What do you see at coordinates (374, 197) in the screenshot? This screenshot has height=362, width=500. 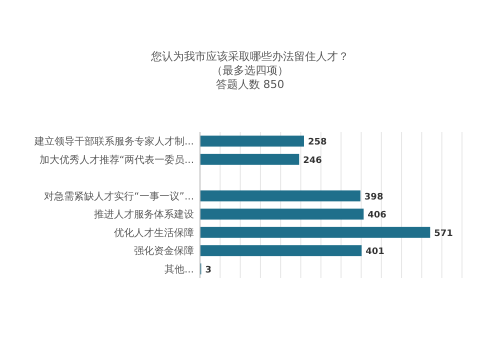 I see `data-label: 398` at bounding box center [374, 197].